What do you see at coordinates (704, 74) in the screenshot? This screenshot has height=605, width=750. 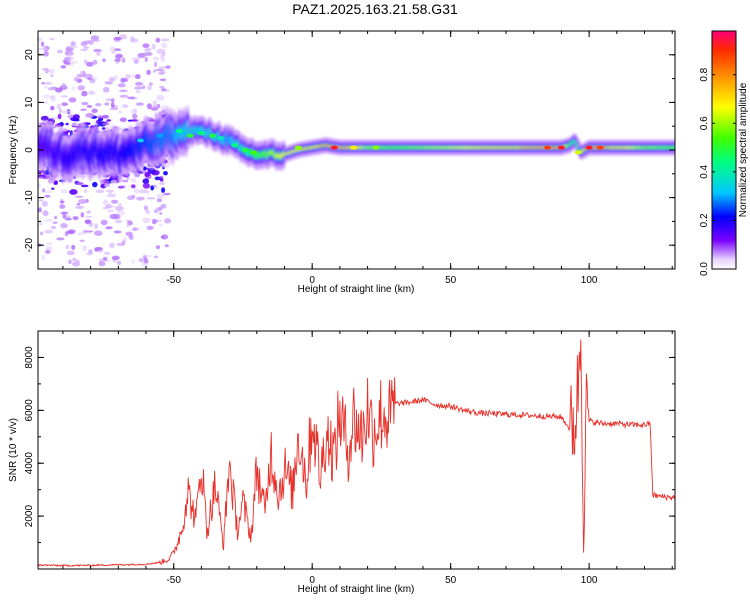 I see `colorbar-tick-label: 0.8` at bounding box center [704, 74].